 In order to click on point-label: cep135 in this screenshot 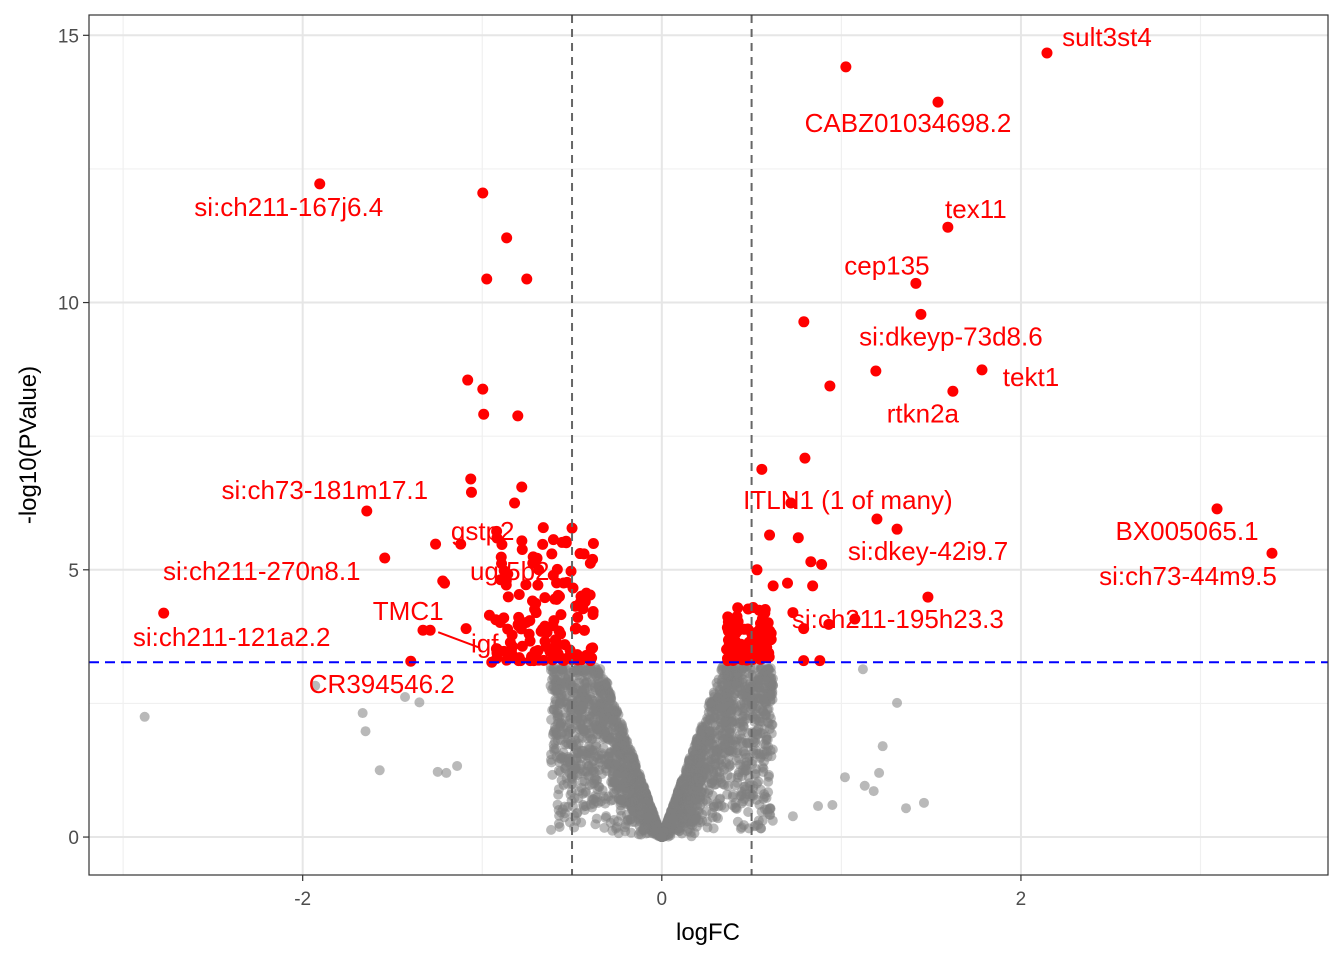, I will do `click(886, 265)`.